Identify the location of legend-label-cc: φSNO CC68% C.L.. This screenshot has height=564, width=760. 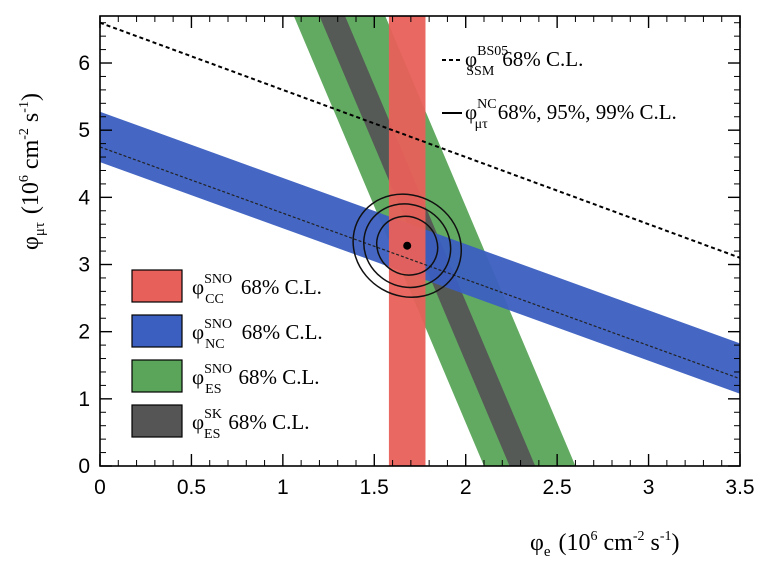
(257, 289).